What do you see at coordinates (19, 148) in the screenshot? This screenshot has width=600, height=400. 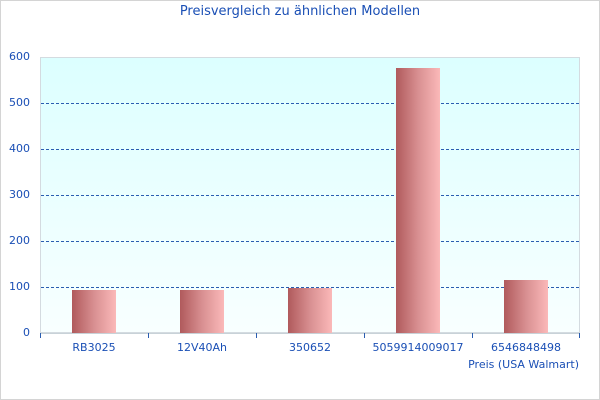 I see `y-tick-label: 400` at bounding box center [19, 148].